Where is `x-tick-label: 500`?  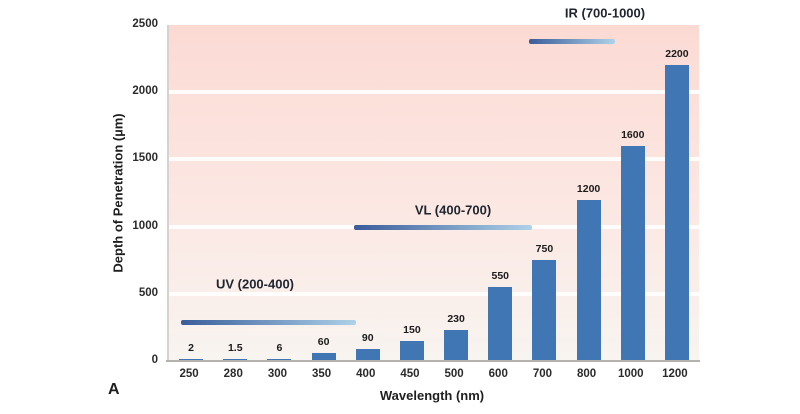 x-tick-label: 500 is located at coordinates (454, 374).